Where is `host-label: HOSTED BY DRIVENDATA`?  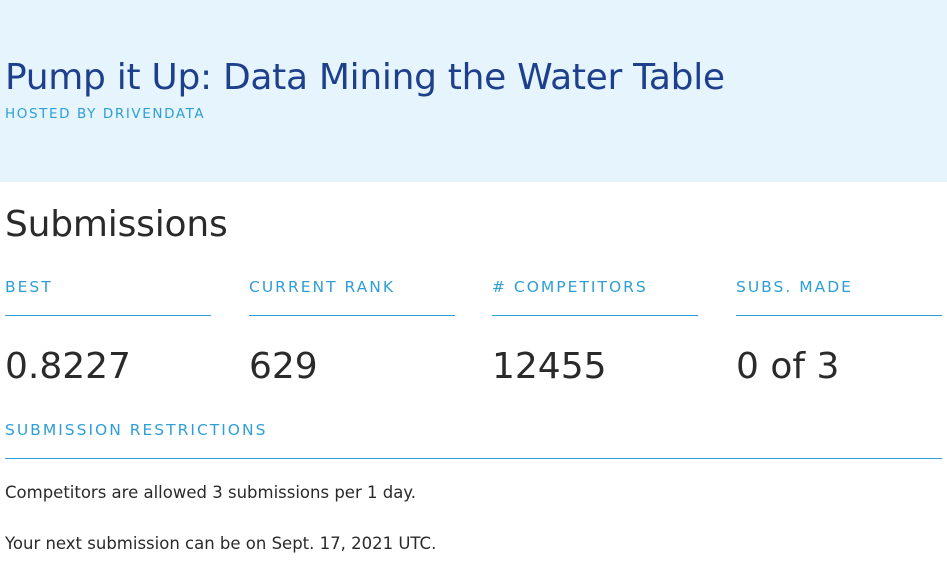
host-label: HOSTED BY DRIVENDATA is located at coordinates (105, 114).